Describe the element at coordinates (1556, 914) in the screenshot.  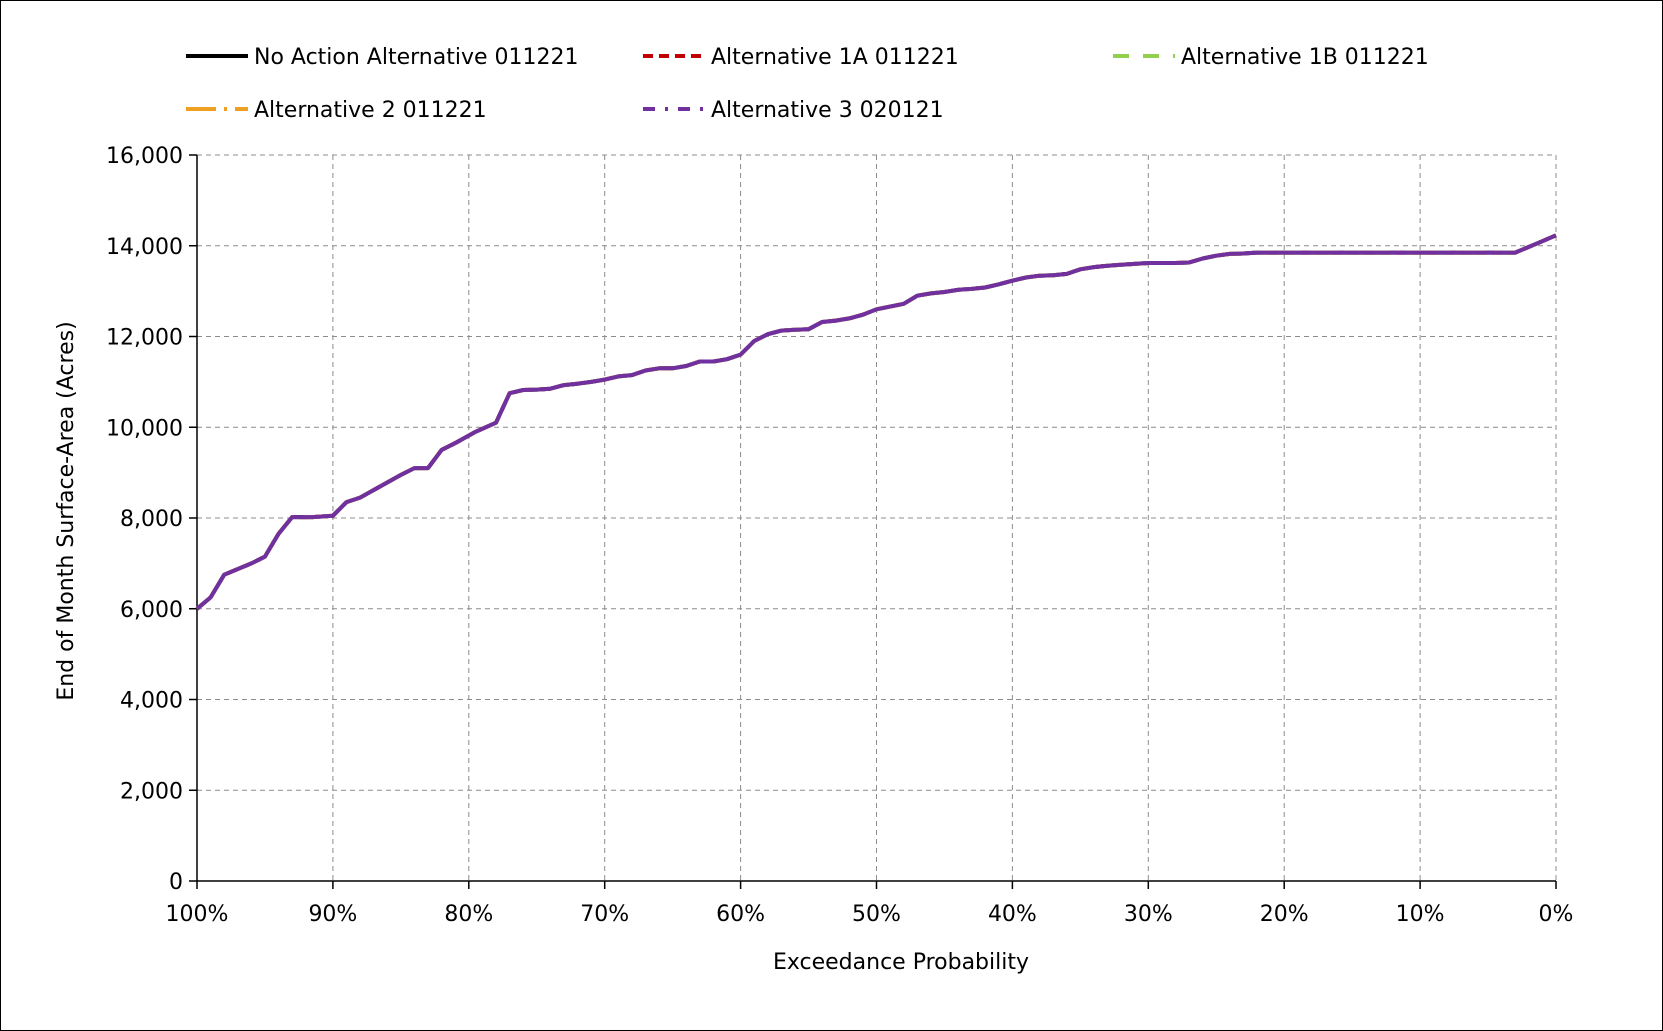
I see `x-tick-label: 0%` at that location.